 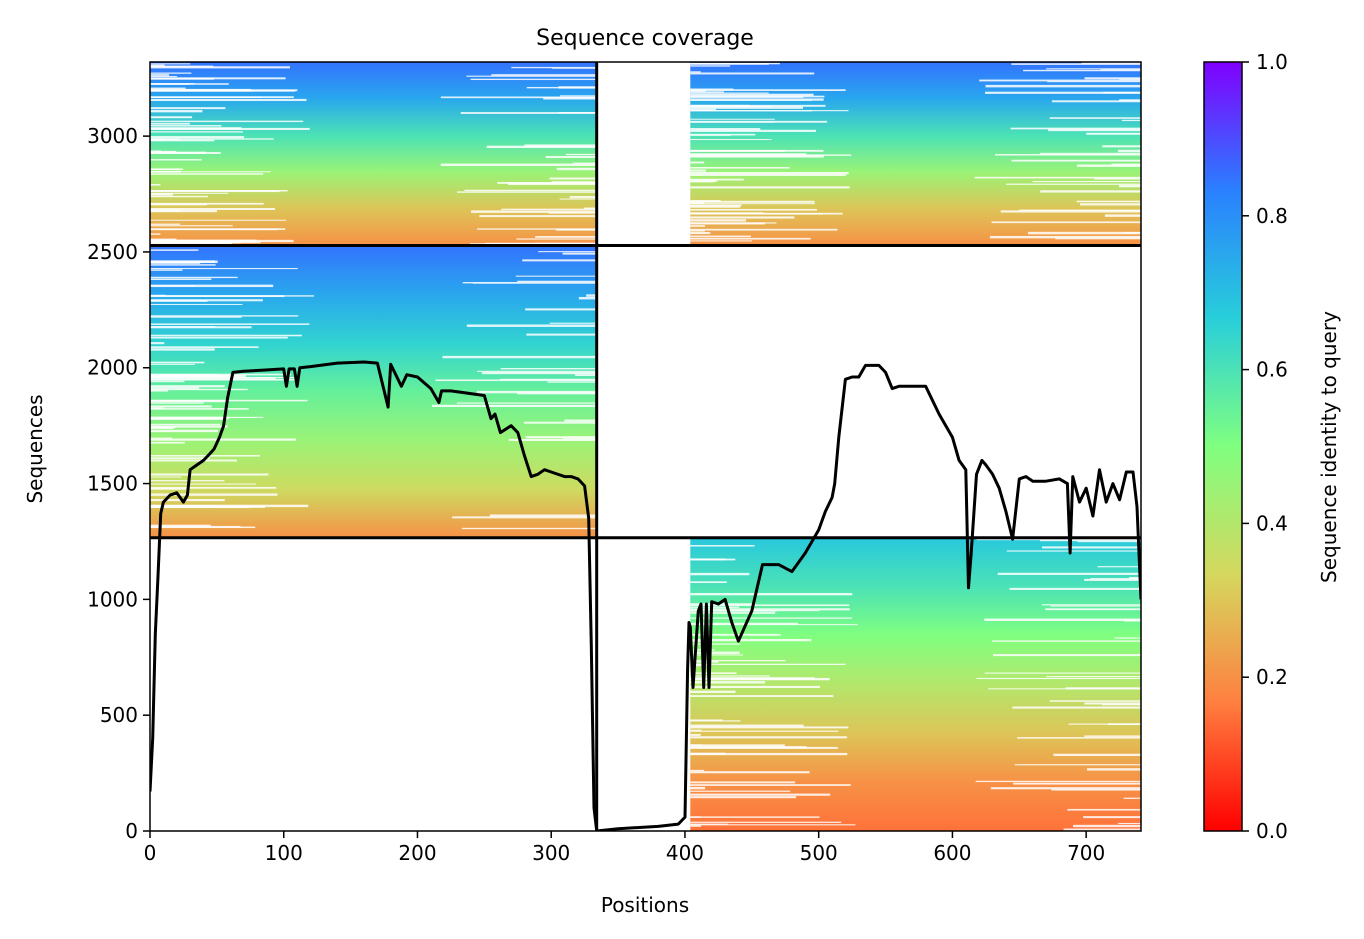 I want to click on y-tick-label: 3000, so click(x=112, y=136).